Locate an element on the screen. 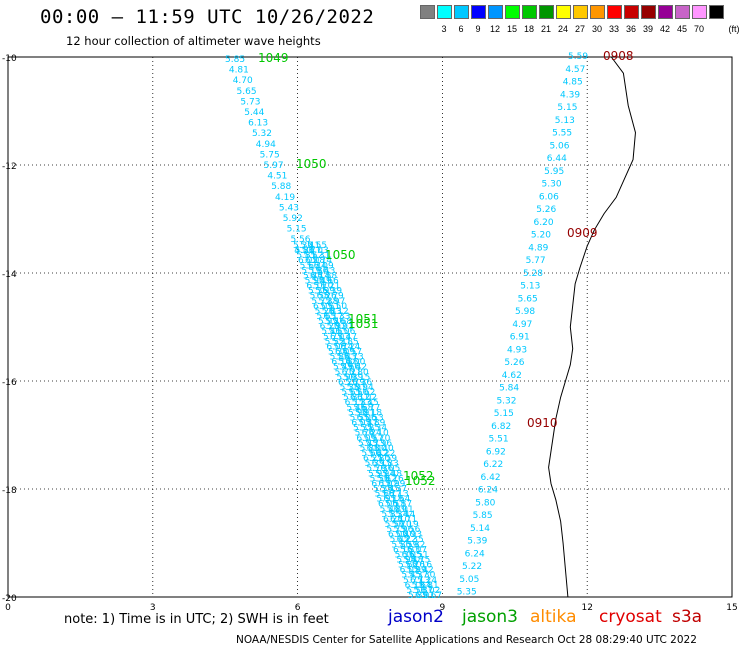 The height and width of the screenshot is (650, 740). wave-height-value: 6.44 is located at coordinates (557, 159).